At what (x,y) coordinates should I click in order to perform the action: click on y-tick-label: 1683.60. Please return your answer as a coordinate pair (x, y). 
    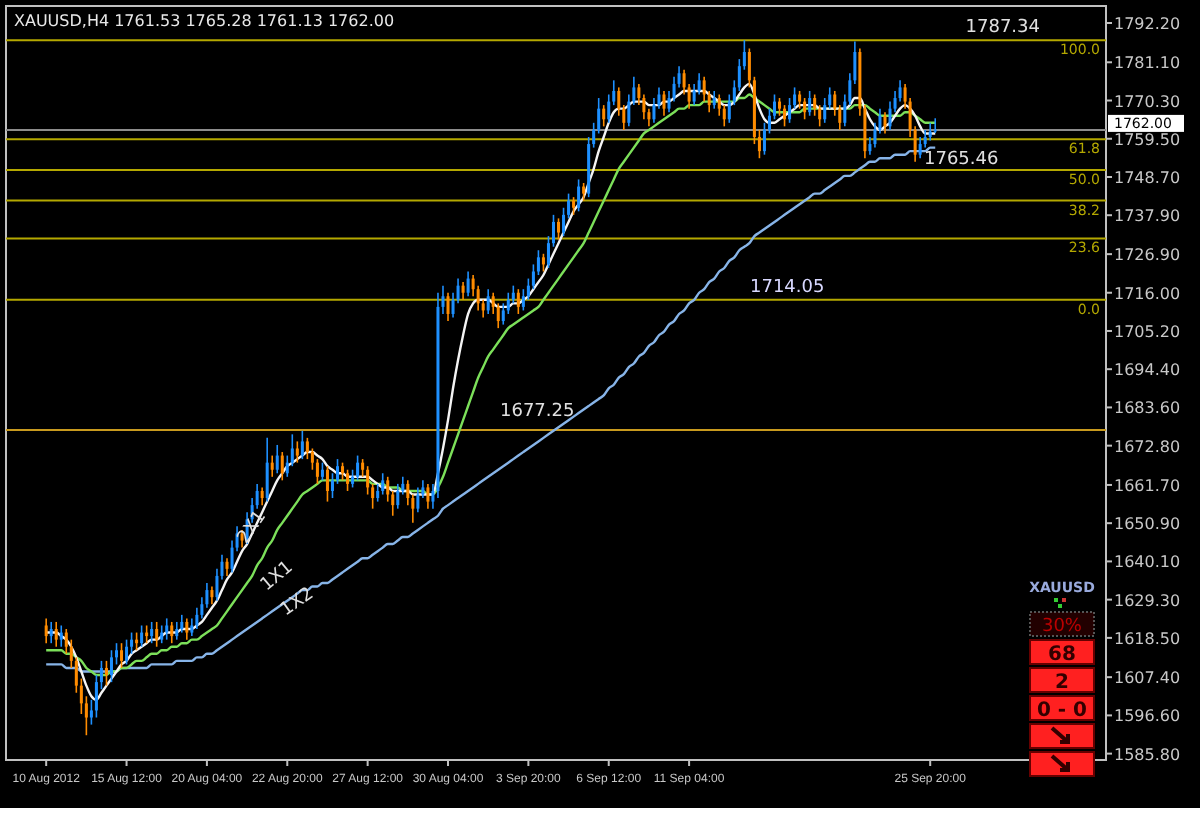
    Looking at the image, I should click on (1147, 408).